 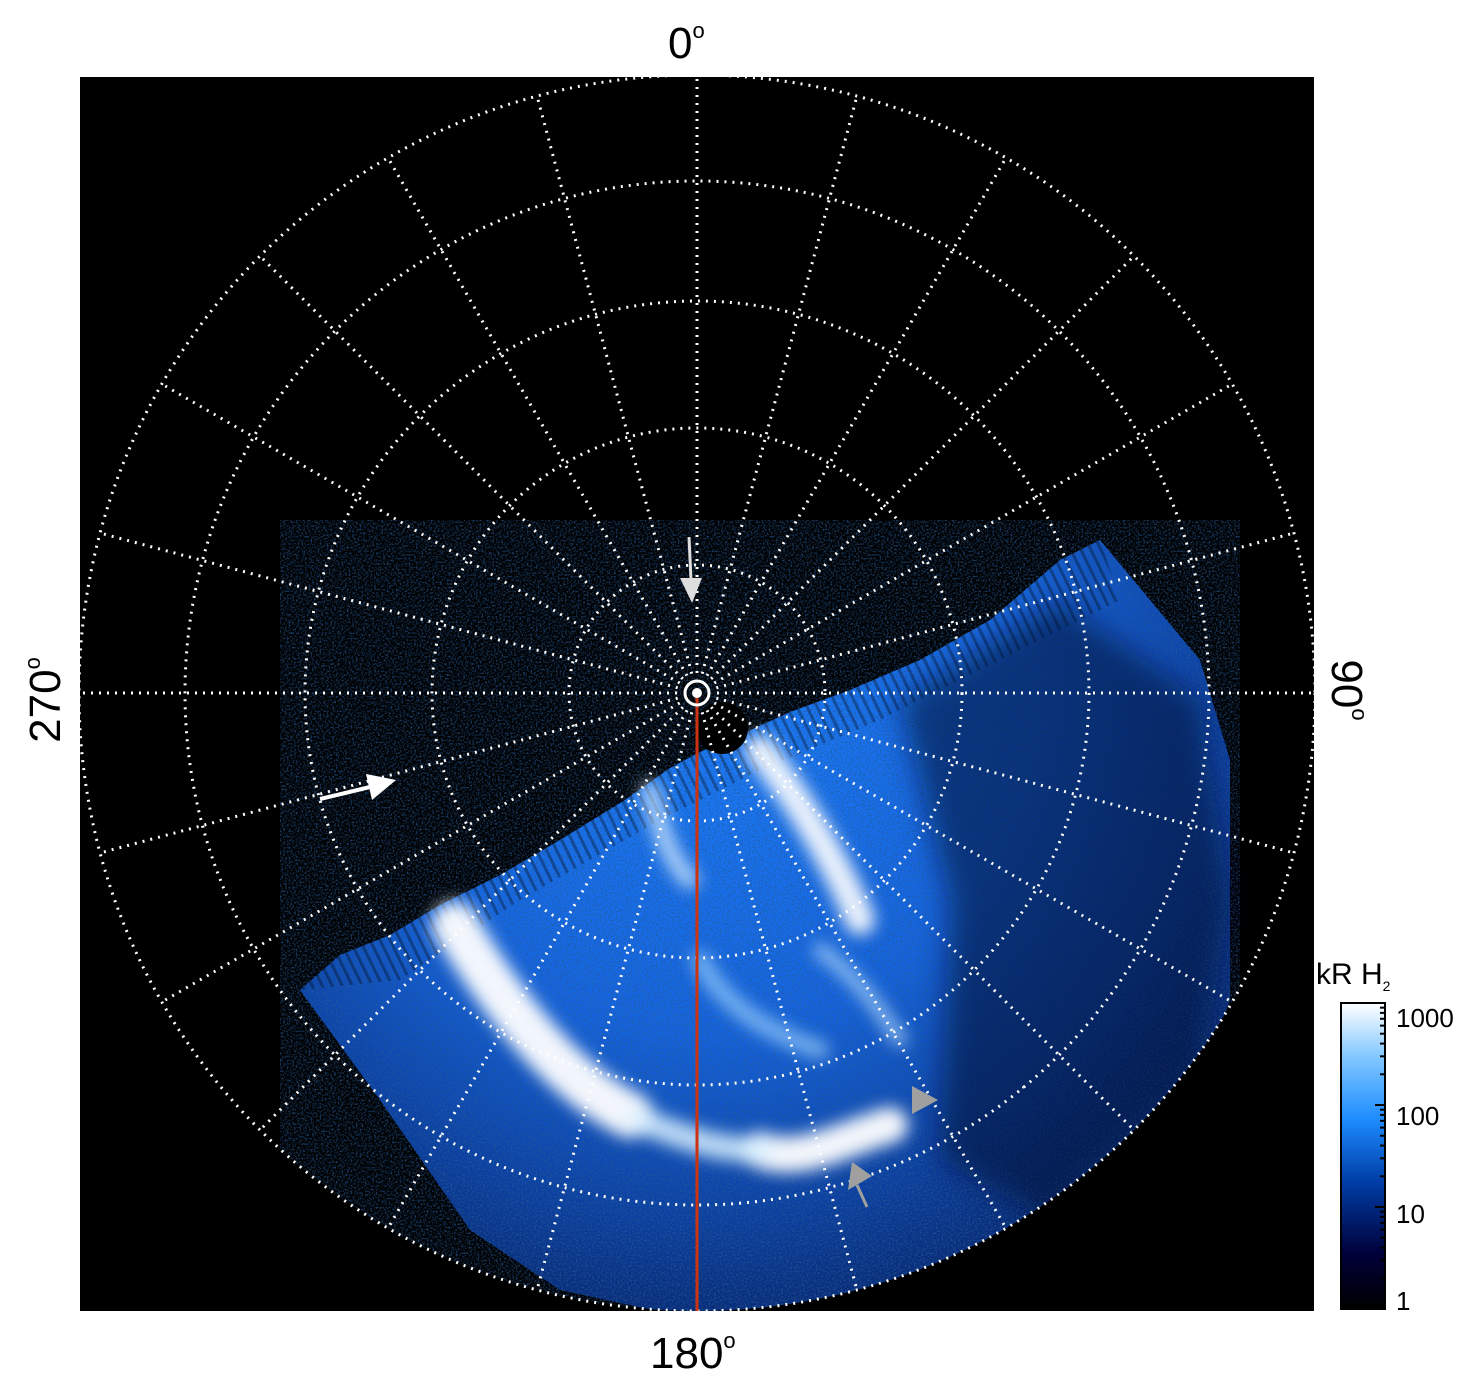 I want to click on colorbar-tick-label: 10, so click(x=1410, y=1214).